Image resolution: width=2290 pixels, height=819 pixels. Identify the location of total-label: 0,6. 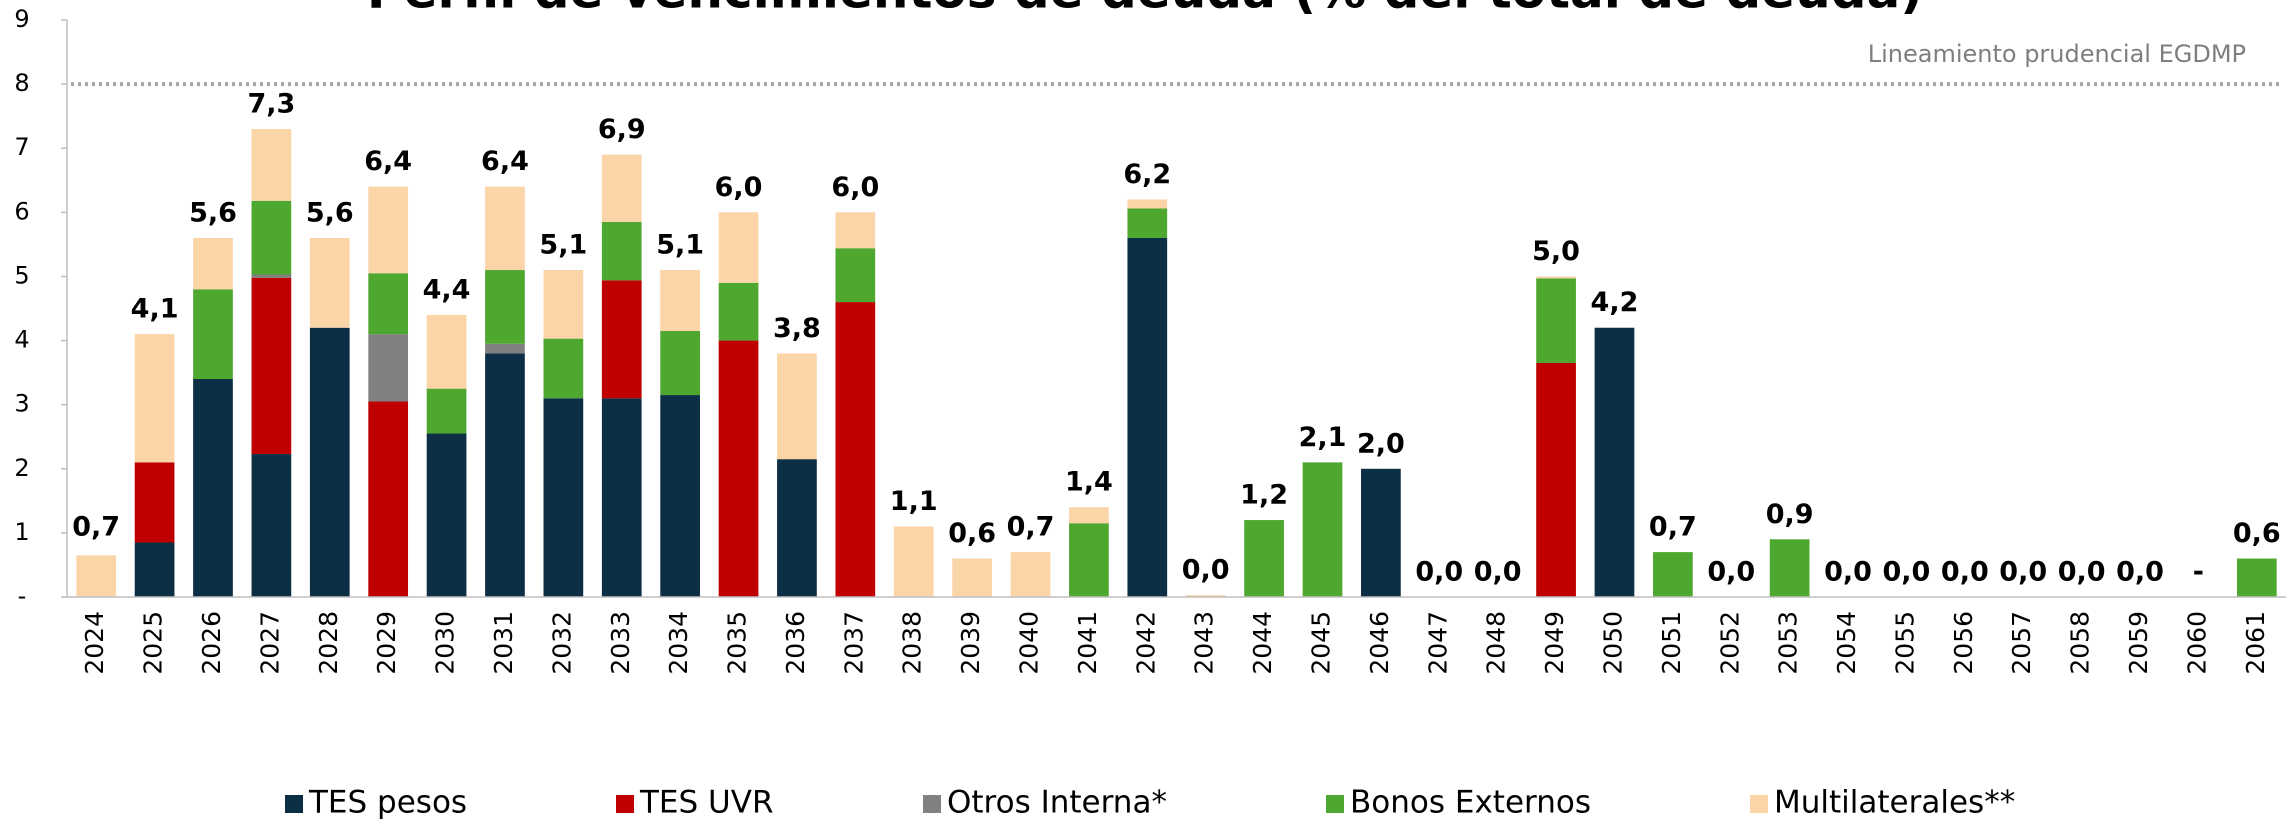
(972, 533).